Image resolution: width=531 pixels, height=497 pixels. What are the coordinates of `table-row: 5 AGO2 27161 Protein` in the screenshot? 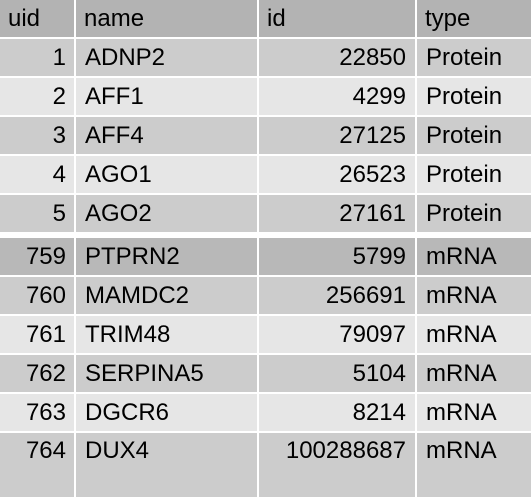 It's located at (265, 213).